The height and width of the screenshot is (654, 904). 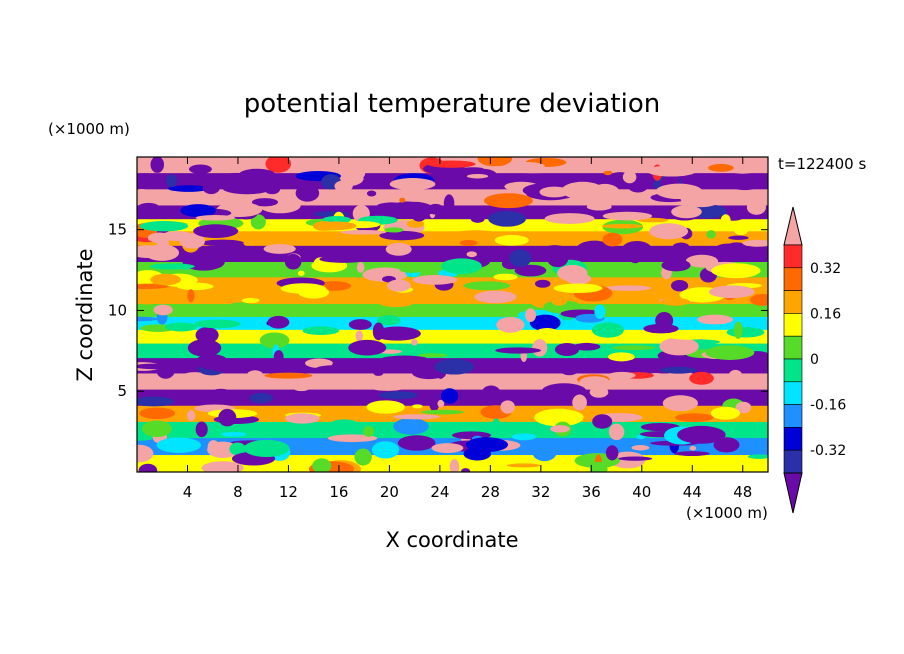 What do you see at coordinates (288, 492) in the screenshot?
I see `x-tick-label: 12` at bounding box center [288, 492].